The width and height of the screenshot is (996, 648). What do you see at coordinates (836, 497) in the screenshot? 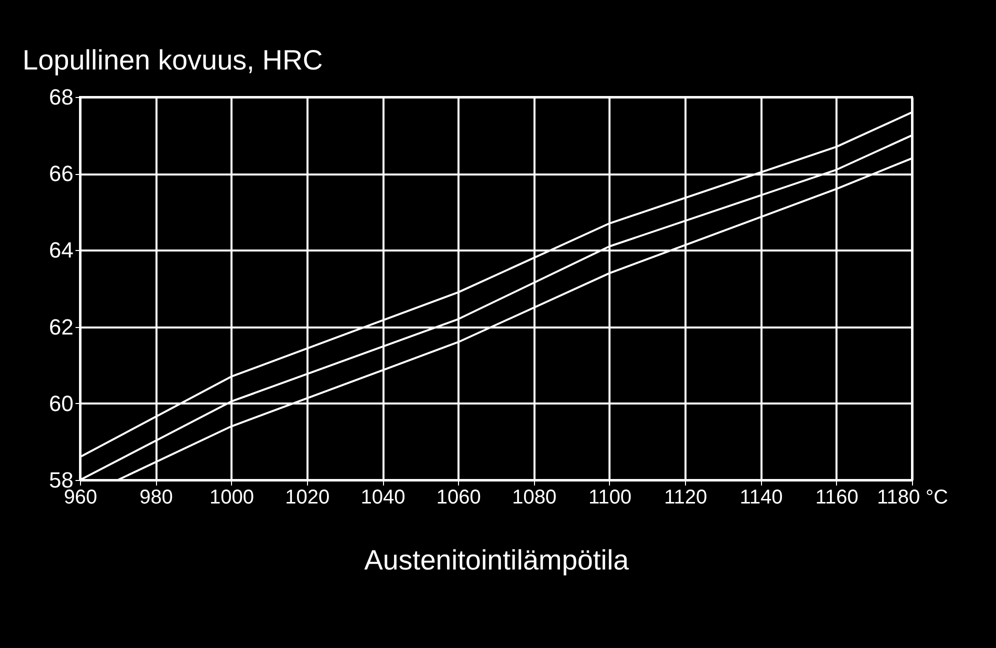
I see `x-tick-label: 1160` at bounding box center [836, 497].